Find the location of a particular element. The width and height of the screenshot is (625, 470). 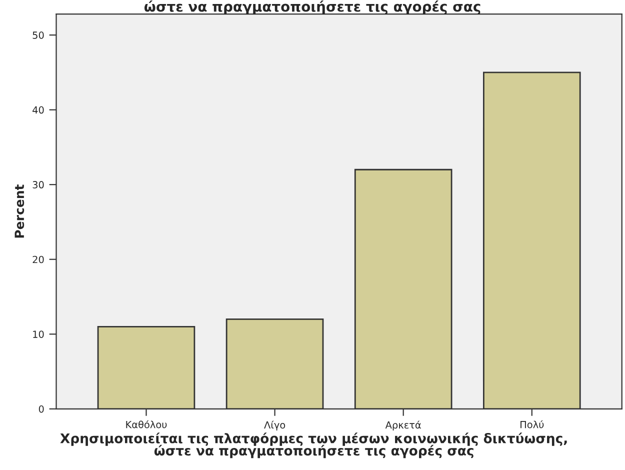

x-tick-label: Καθόλου is located at coordinates (146, 424).